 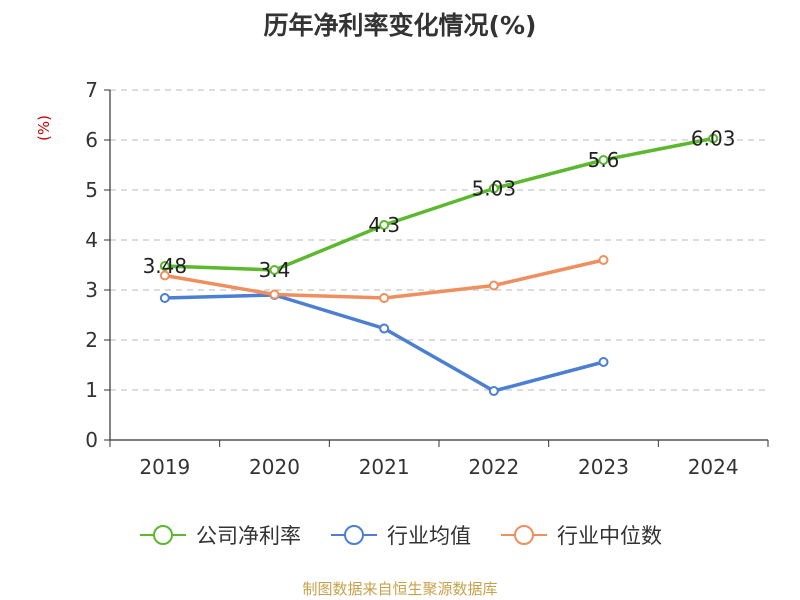 I want to click on legend-item: 公司净利率, so click(x=219, y=535).